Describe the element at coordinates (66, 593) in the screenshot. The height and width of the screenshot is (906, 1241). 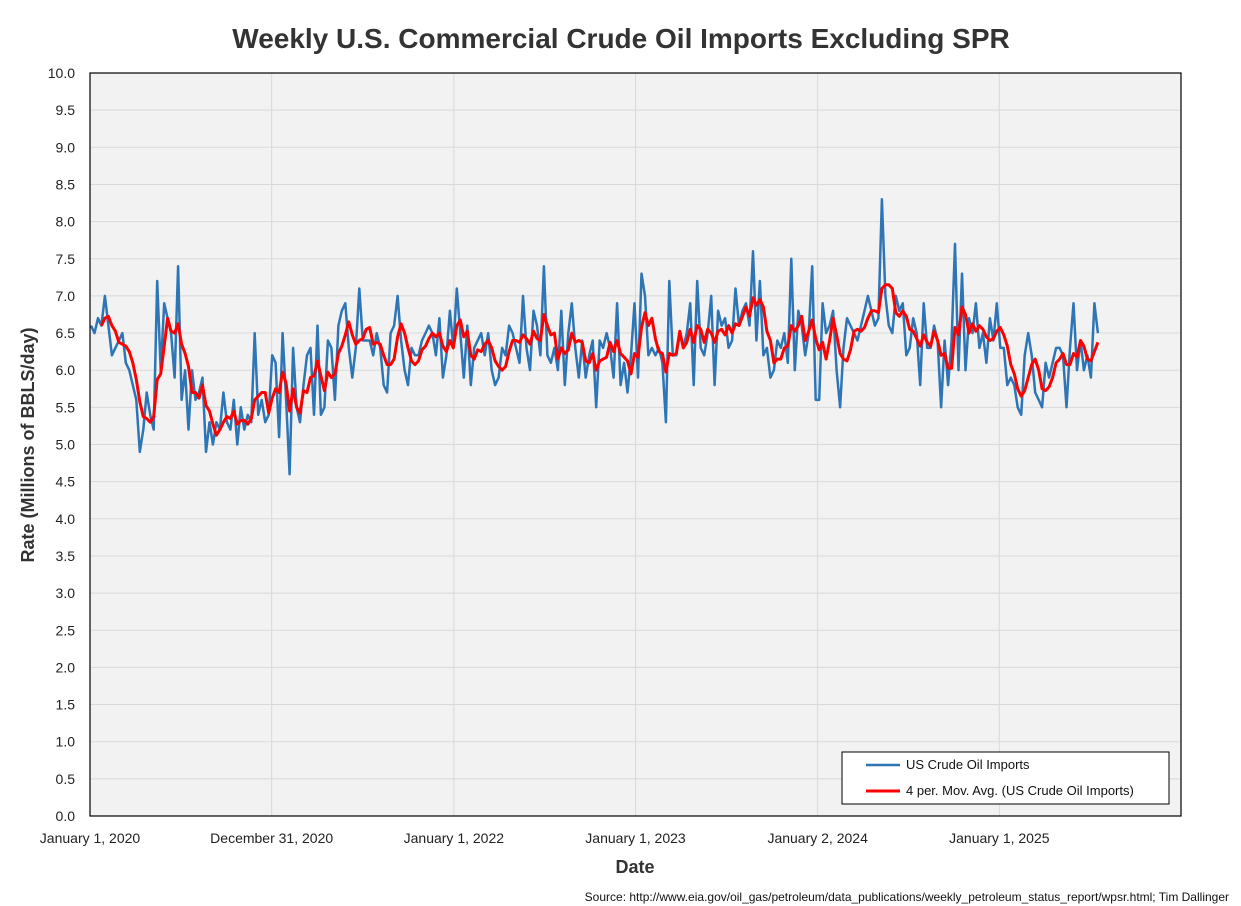
I see `y-tick-label: 3.0` at that location.